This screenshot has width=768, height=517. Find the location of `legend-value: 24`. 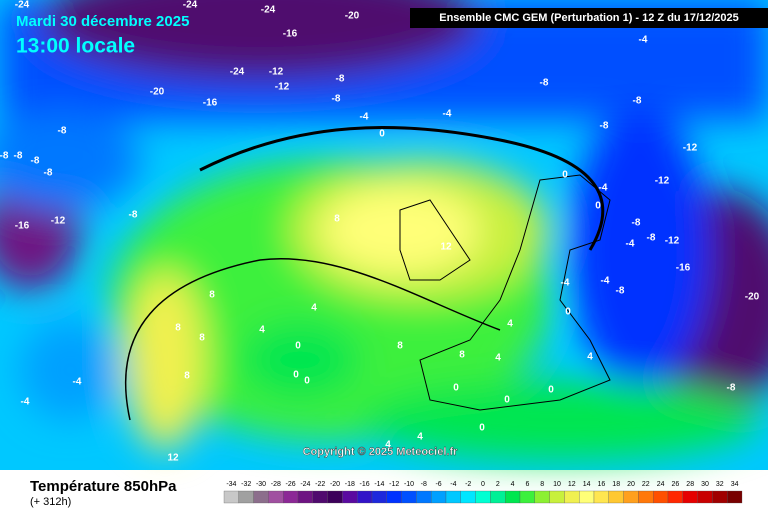

legend-value: 24 is located at coordinates (661, 484).